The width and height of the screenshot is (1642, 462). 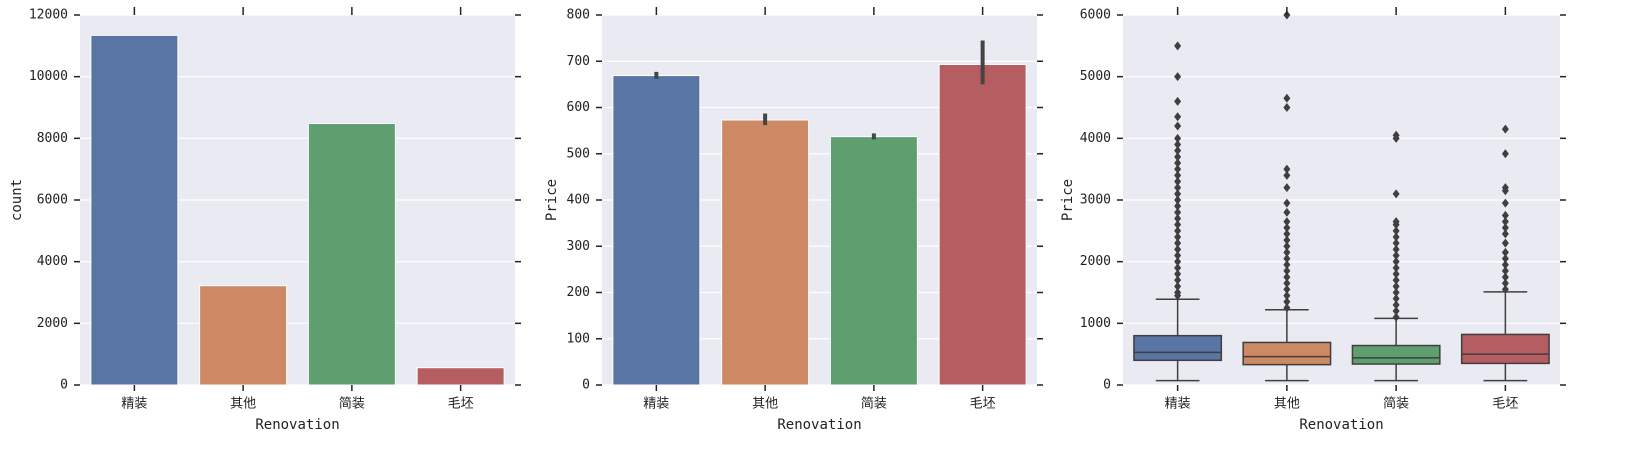 What do you see at coordinates (1095, 200) in the screenshot?
I see `y-tick-label: 3000` at bounding box center [1095, 200].